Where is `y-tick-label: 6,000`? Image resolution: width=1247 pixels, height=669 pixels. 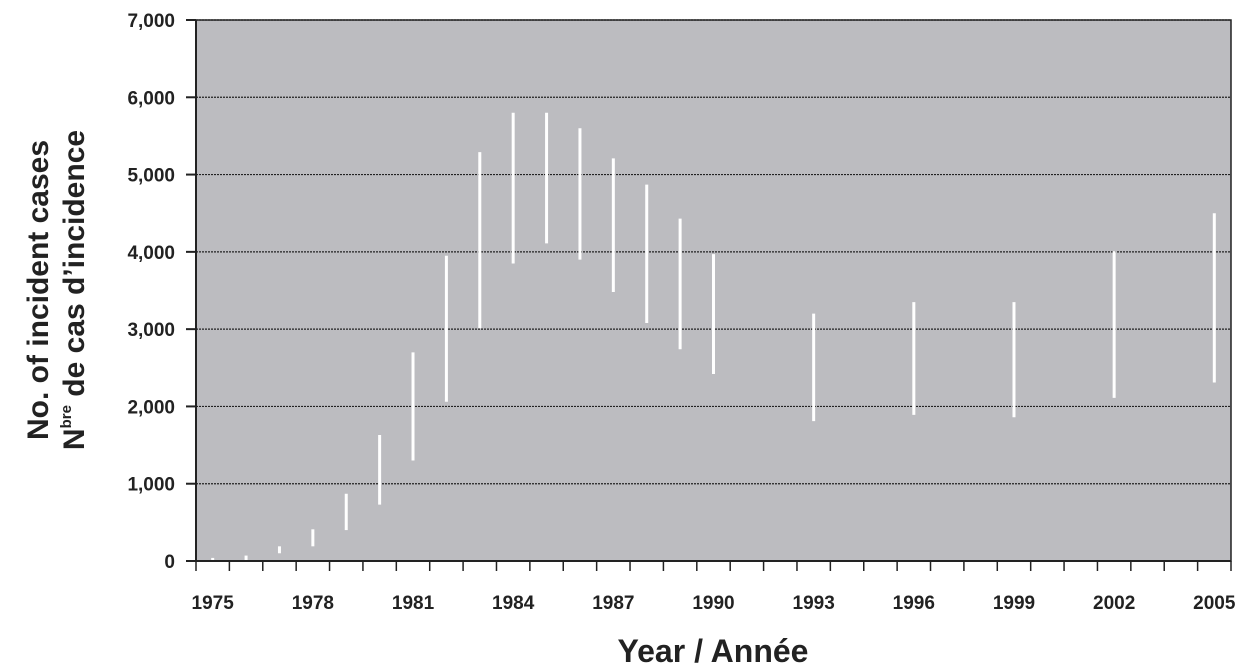 y-tick-label: 6,000 is located at coordinates (151, 98).